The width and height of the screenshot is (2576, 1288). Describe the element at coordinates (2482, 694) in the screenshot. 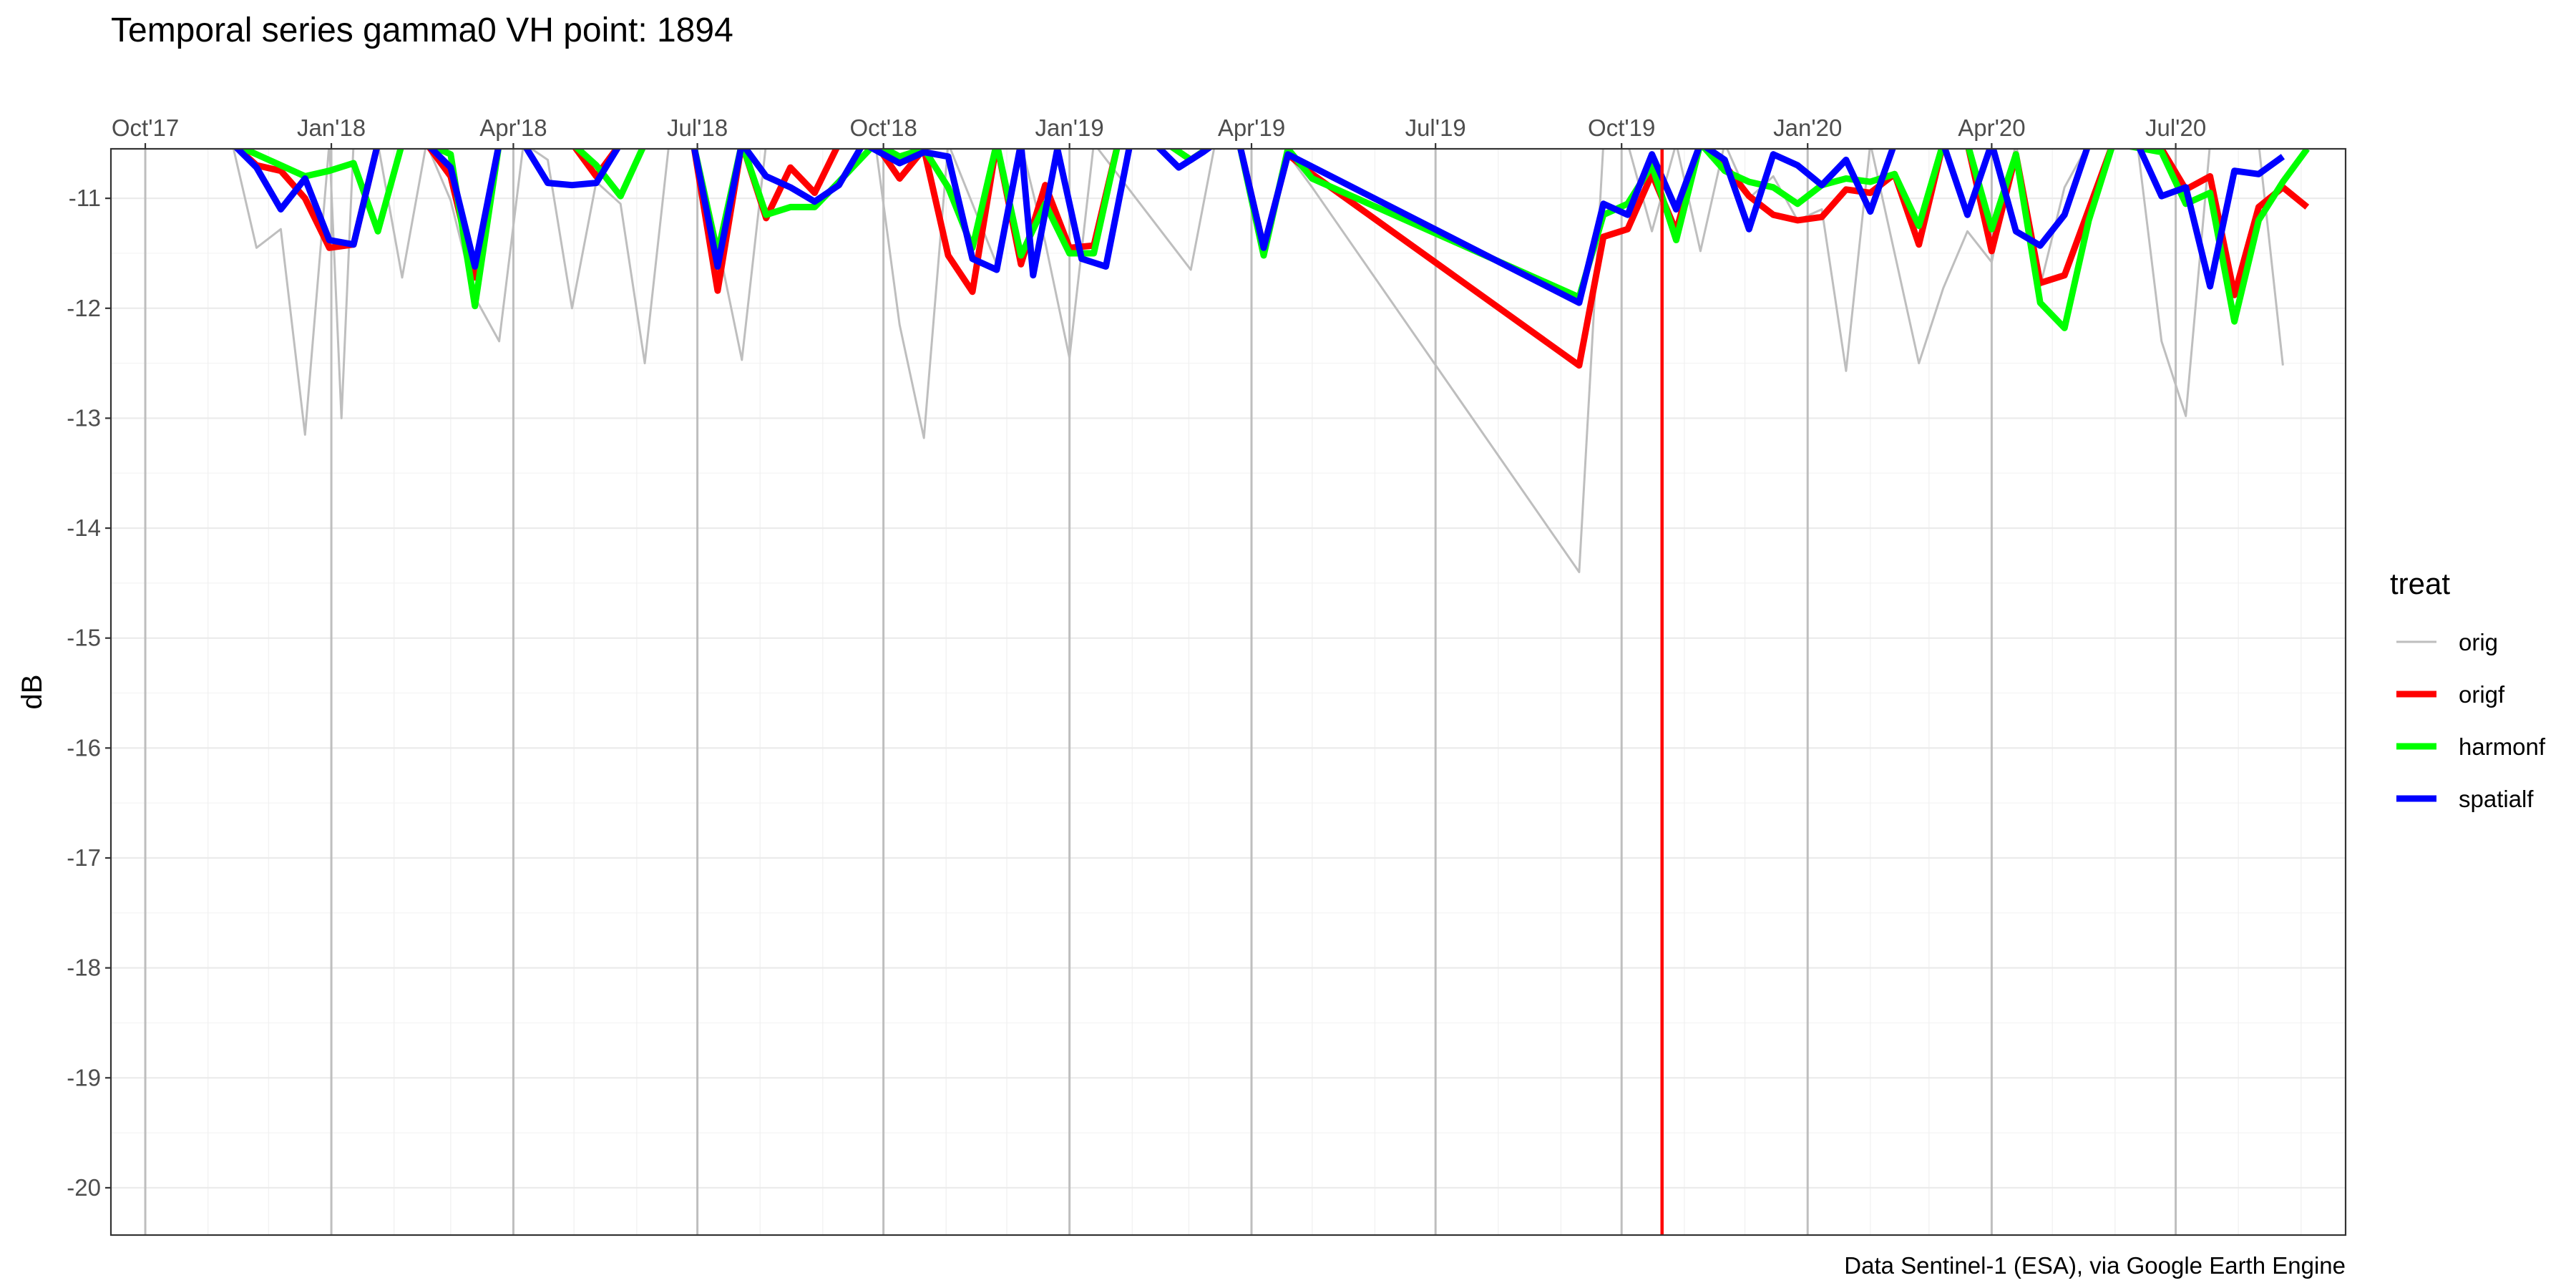

I see `legend-label-origf: origf` at that location.